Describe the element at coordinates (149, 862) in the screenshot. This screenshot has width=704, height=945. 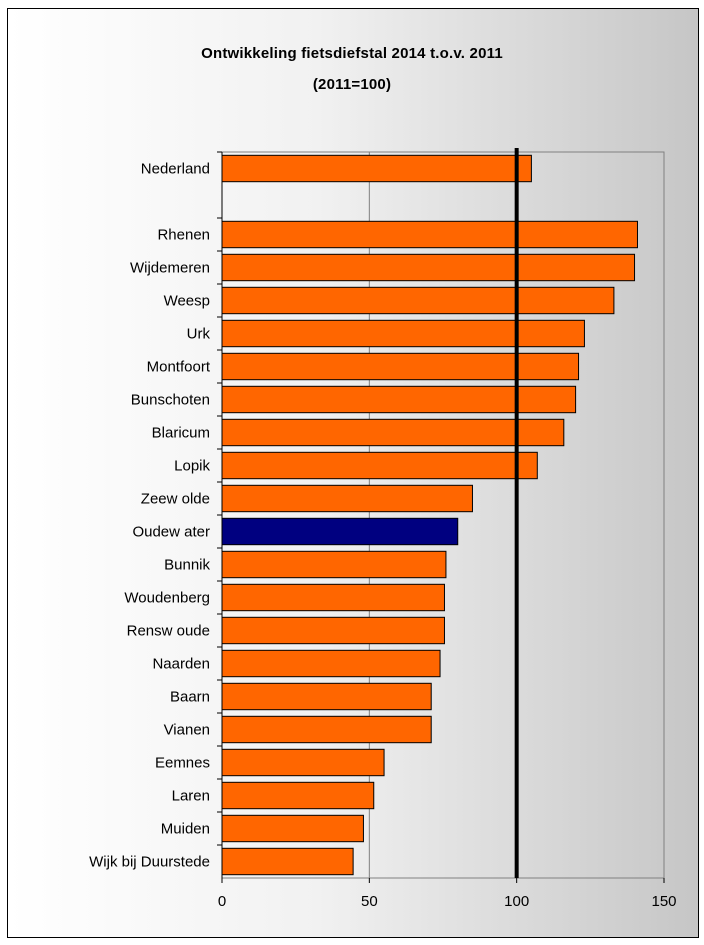
I see `category-label: Wijk bij Duurstede` at that location.